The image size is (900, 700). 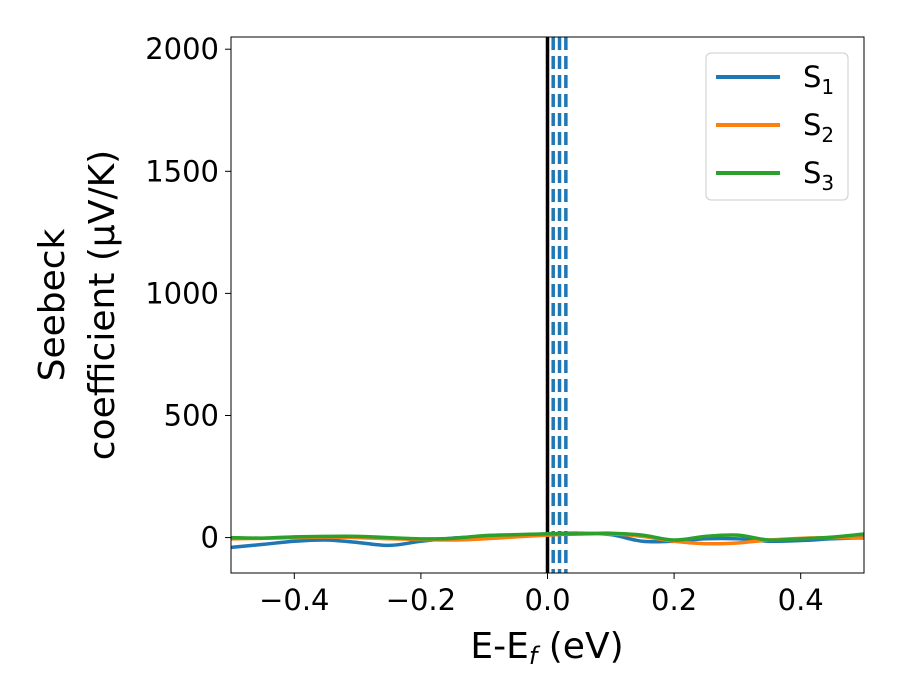 I want to click on x-tick-label: 0.4, so click(x=801, y=600).